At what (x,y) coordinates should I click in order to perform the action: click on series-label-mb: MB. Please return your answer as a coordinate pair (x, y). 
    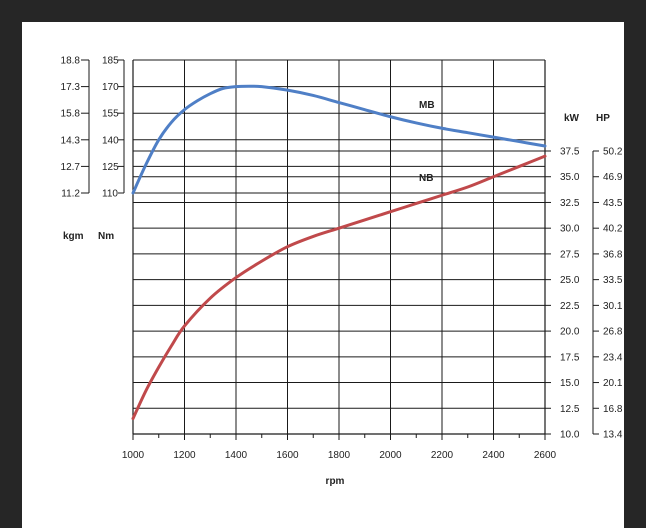
    Looking at the image, I should click on (427, 105).